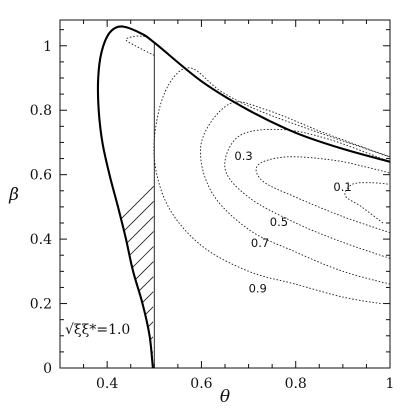 The image size is (411, 411). Describe the element at coordinates (258, 288) in the screenshot. I see `contour-label-09: 0.9` at that location.